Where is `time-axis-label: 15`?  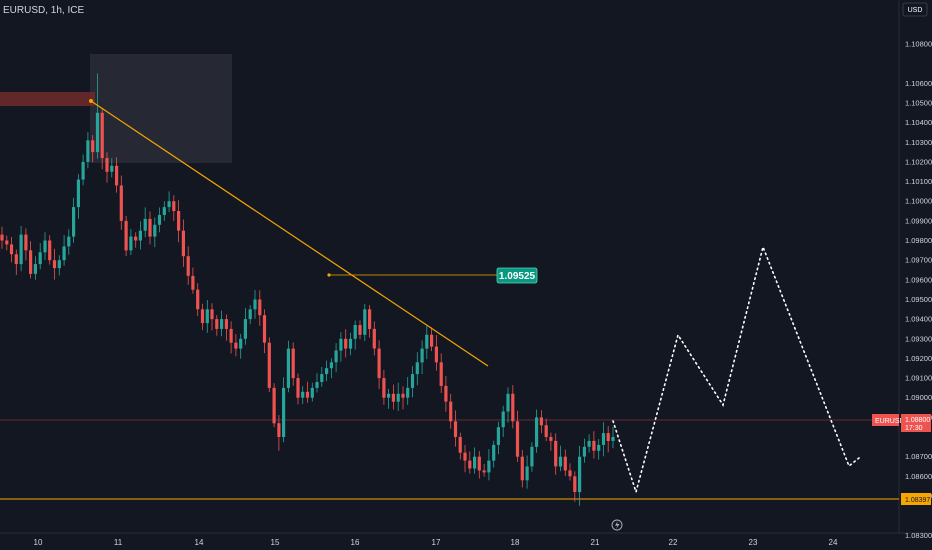 time-axis-label: 15 is located at coordinates (275, 542).